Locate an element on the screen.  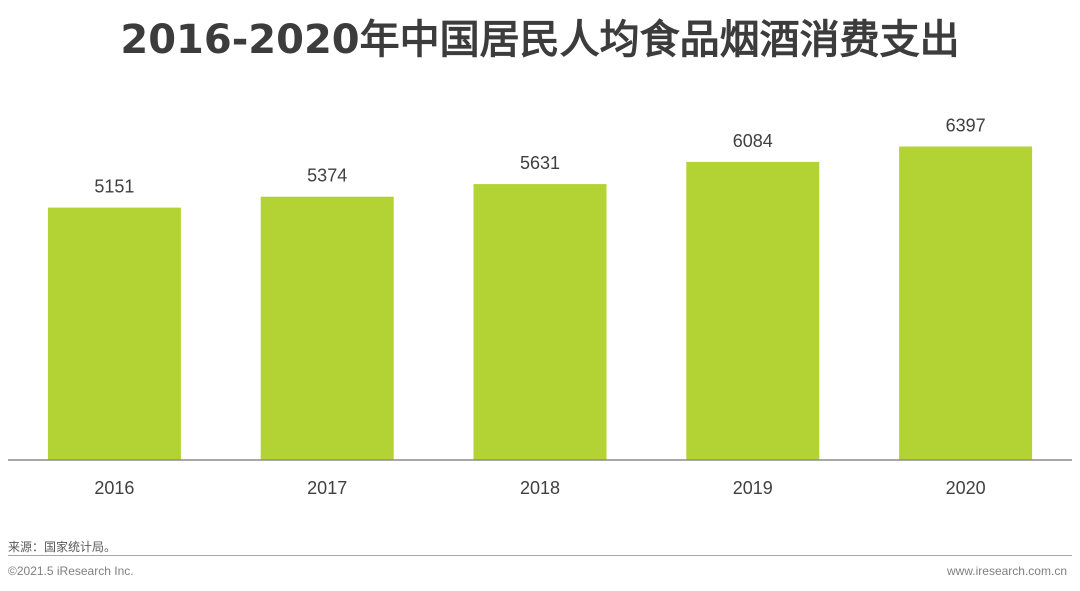
bar-2020 is located at coordinates (966, 303).